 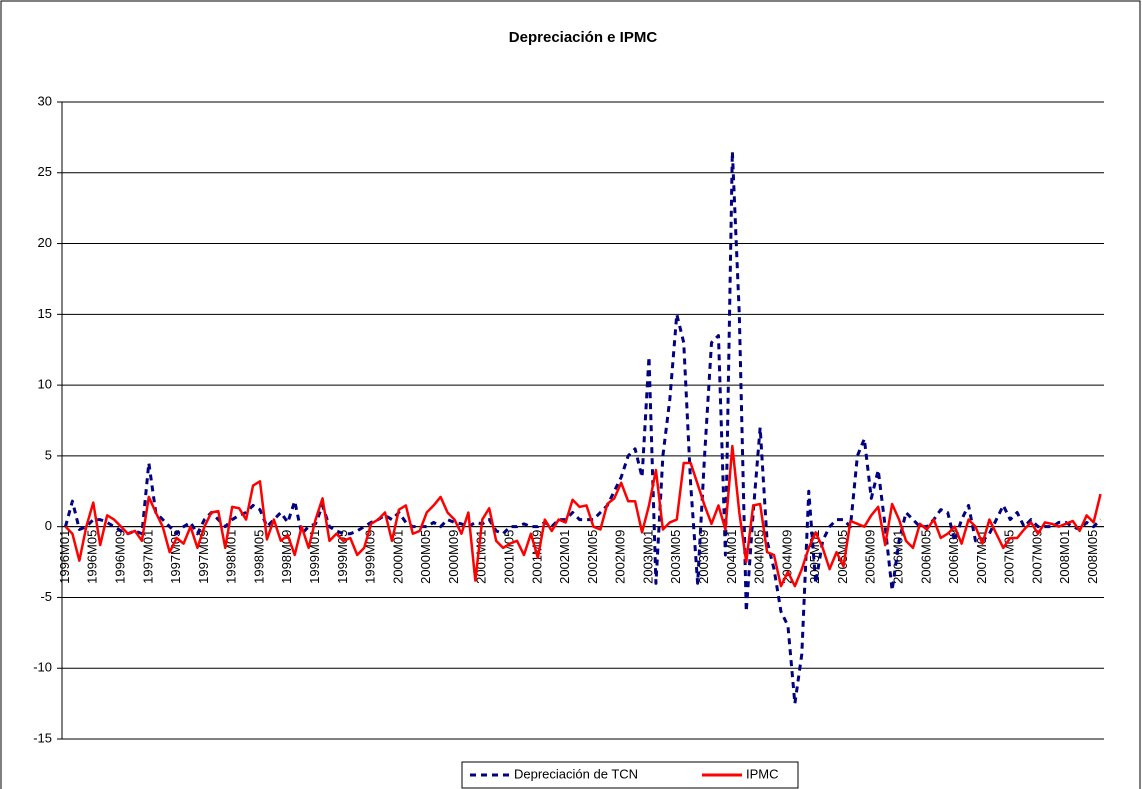 What do you see at coordinates (1064, 557) in the screenshot?
I see `x-tick-label: 2008M01` at bounding box center [1064, 557].